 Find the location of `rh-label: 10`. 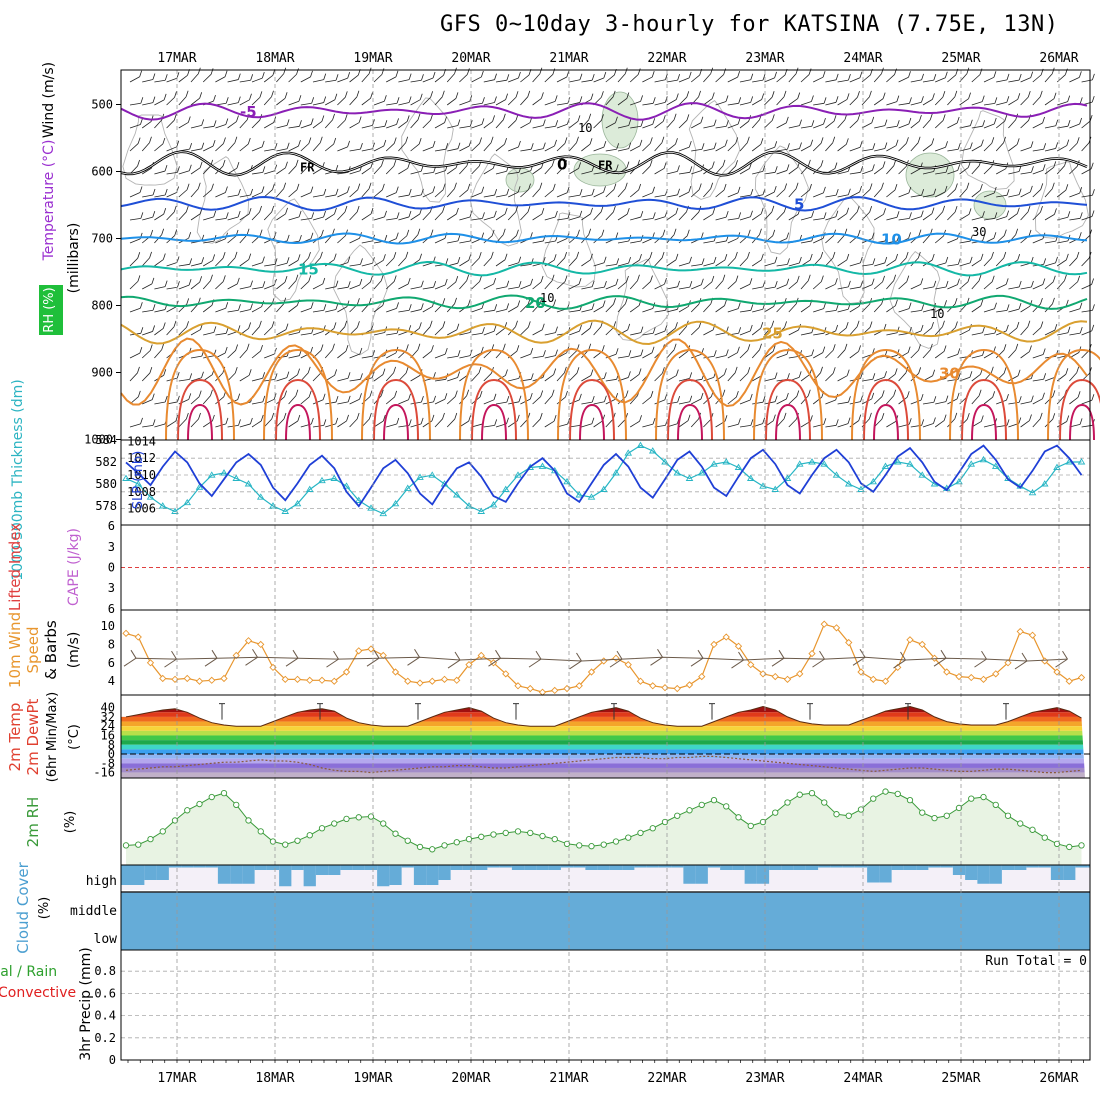

rh-label: 10 is located at coordinates (937, 314).